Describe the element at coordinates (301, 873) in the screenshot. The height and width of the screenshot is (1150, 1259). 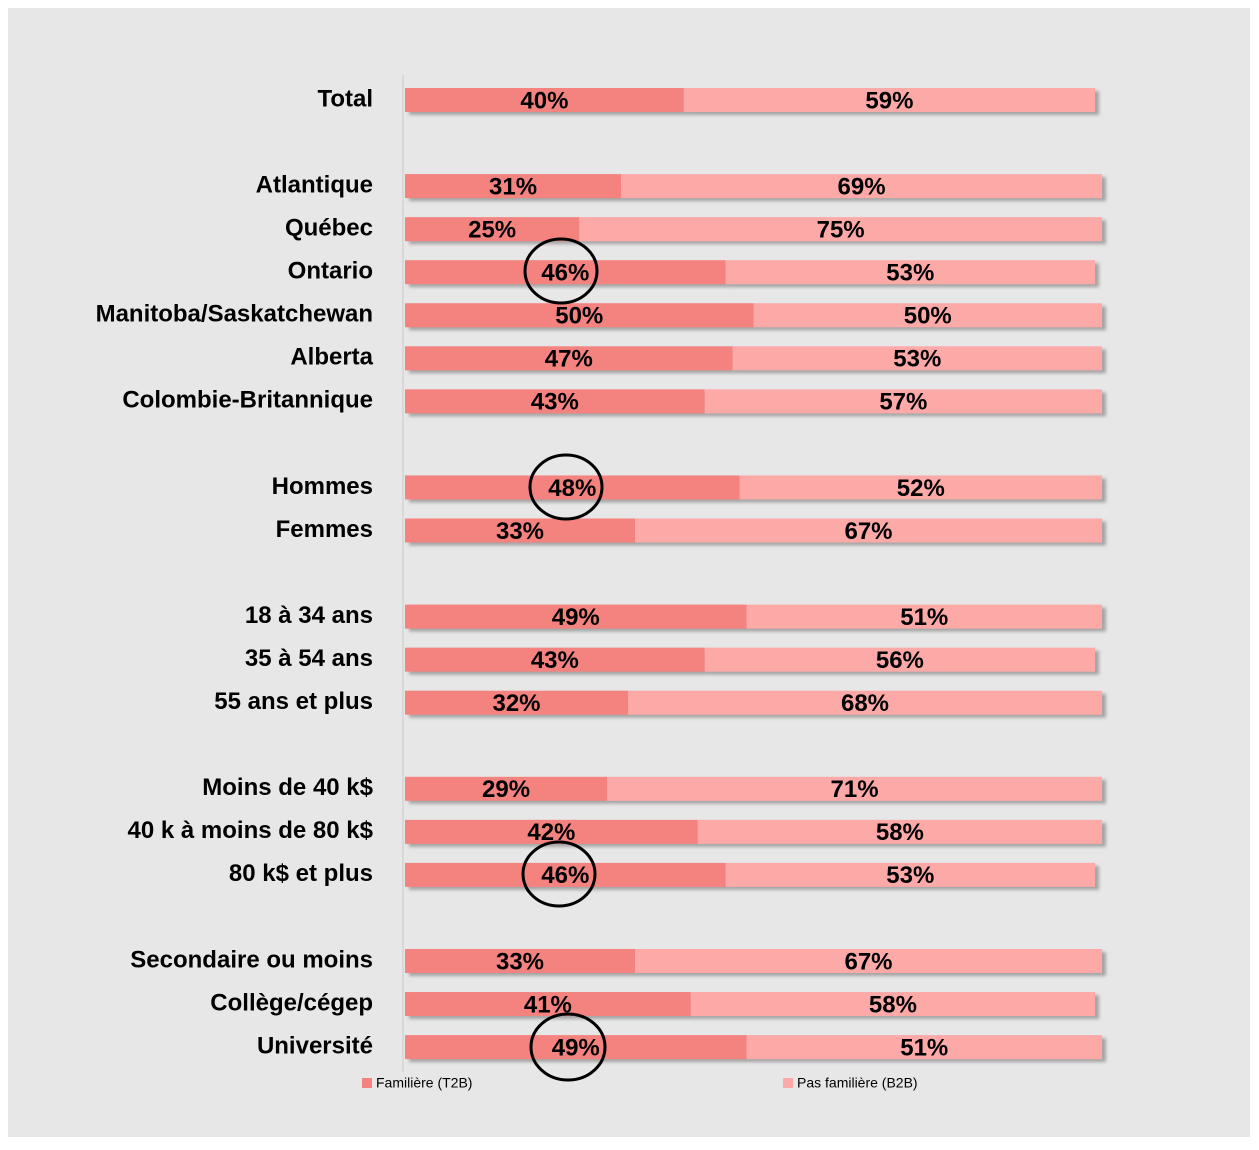
I see `category-label: 80 k$ et plus` at that location.